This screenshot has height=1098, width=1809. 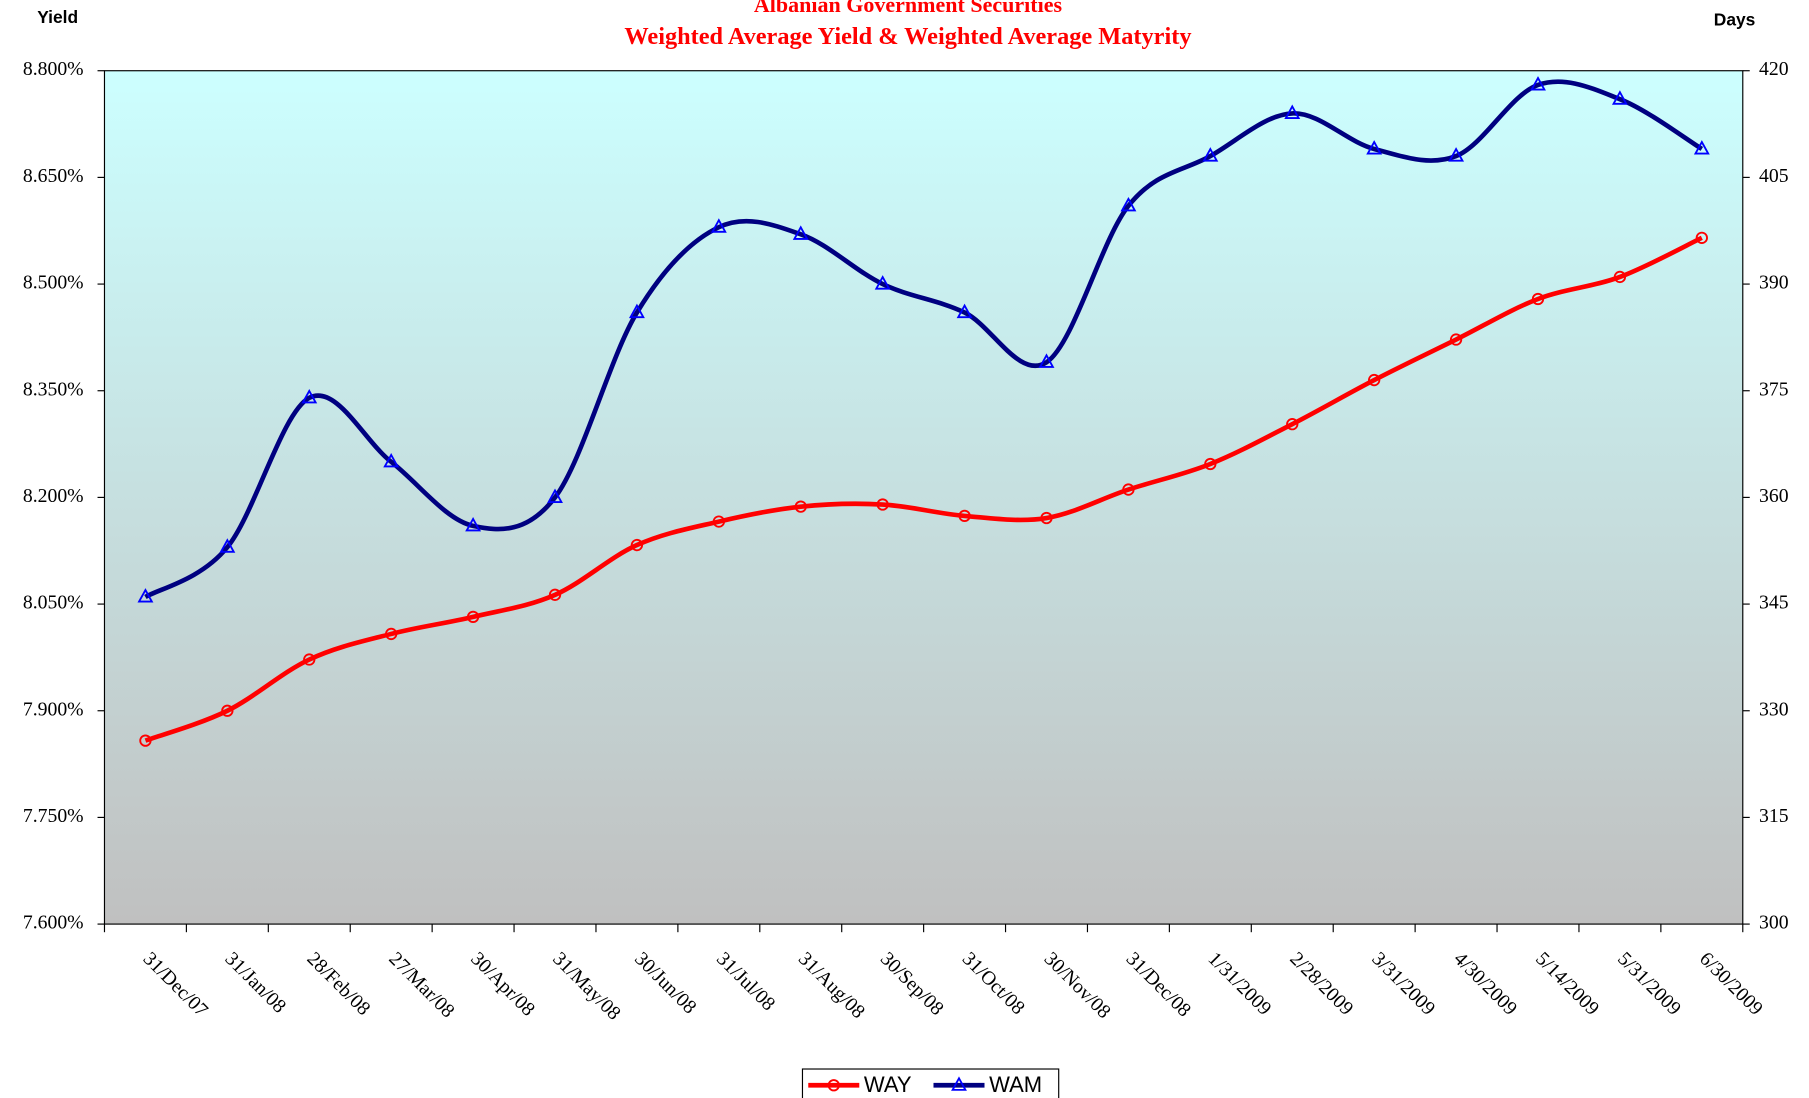 What do you see at coordinates (912, 984) in the screenshot?
I see `x-tick-label: 30/Sep/08` at bounding box center [912, 984].